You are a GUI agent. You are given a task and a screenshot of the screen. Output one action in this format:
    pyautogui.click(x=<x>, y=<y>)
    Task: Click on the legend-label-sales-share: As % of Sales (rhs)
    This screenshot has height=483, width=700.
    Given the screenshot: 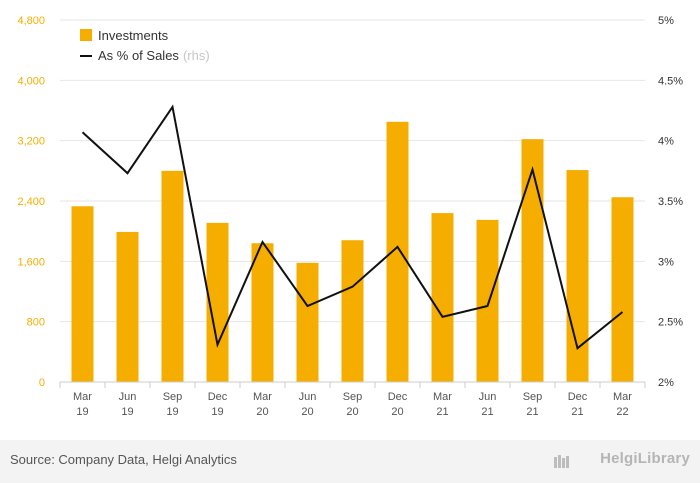 What is the action you would take?
    pyautogui.click(x=154, y=55)
    